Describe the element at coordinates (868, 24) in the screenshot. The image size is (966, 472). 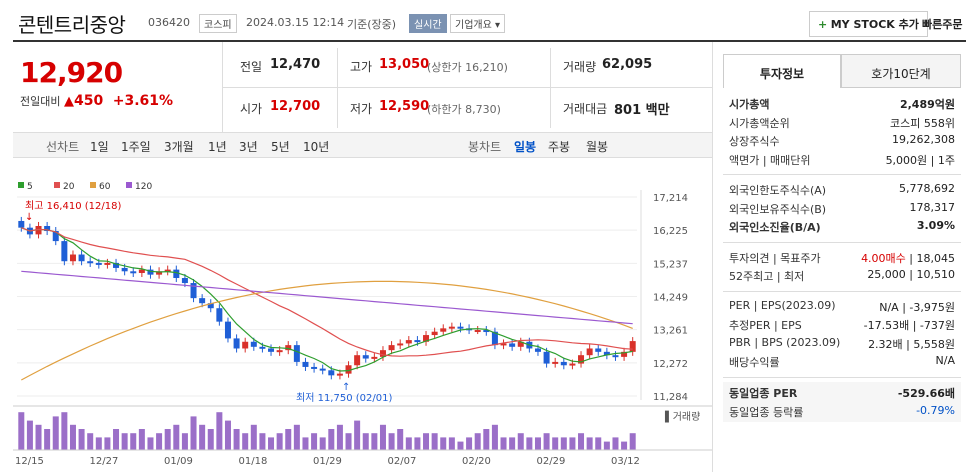
I see `my-stock-button: + MY STOCK 추가` at that location.